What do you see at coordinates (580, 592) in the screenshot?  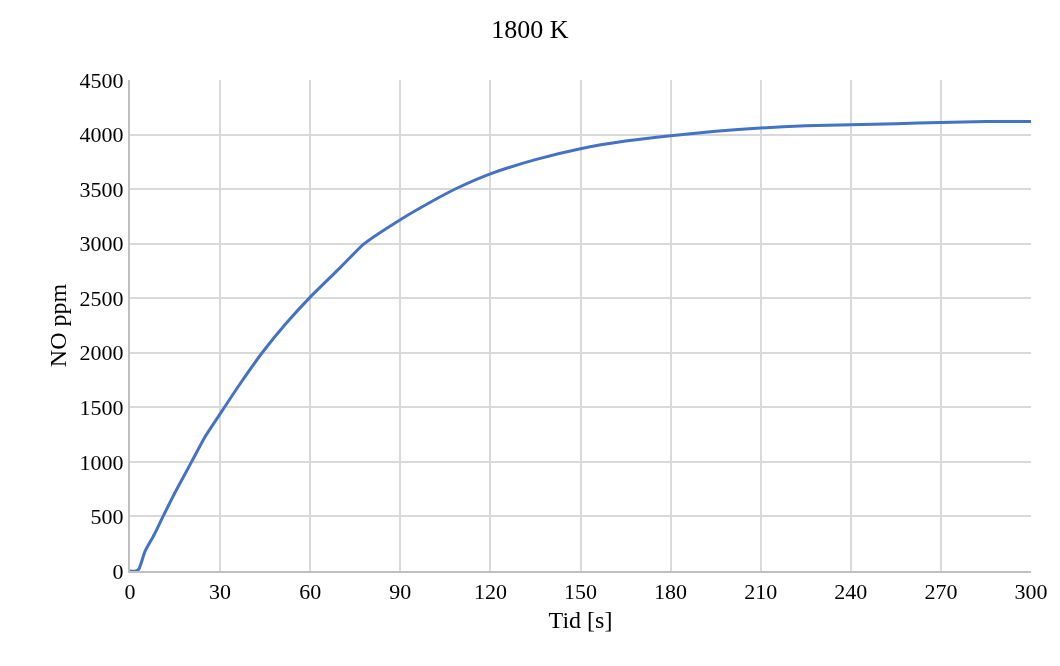 I see `x-tick-label: 150` at bounding box center [580, 592].